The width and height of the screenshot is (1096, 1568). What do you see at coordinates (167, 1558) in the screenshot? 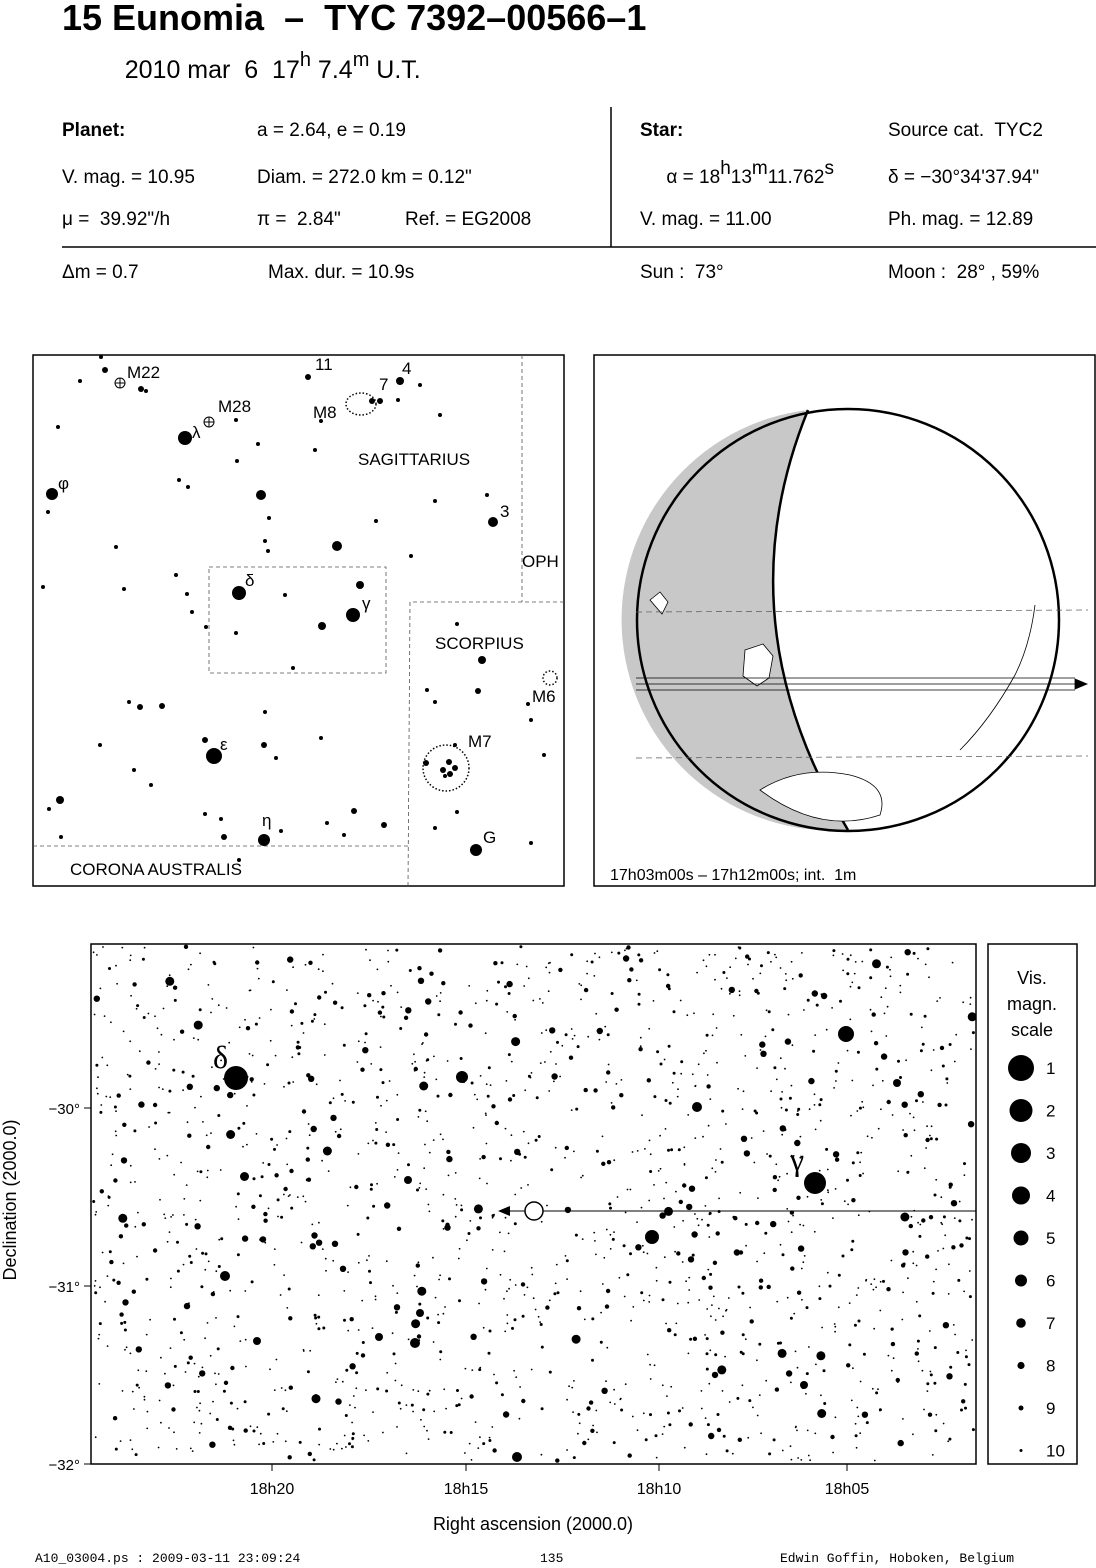
I see `footer-file: A10_03004.ps : 2009-03-11 23:09:24` at bounding box center [167, 1558].